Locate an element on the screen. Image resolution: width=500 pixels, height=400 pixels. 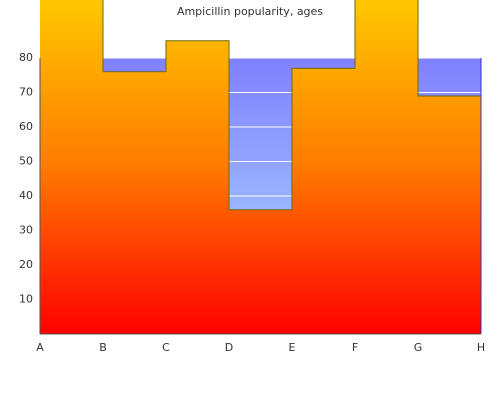
x-tick-label: E is located at coordinates (292, 347).